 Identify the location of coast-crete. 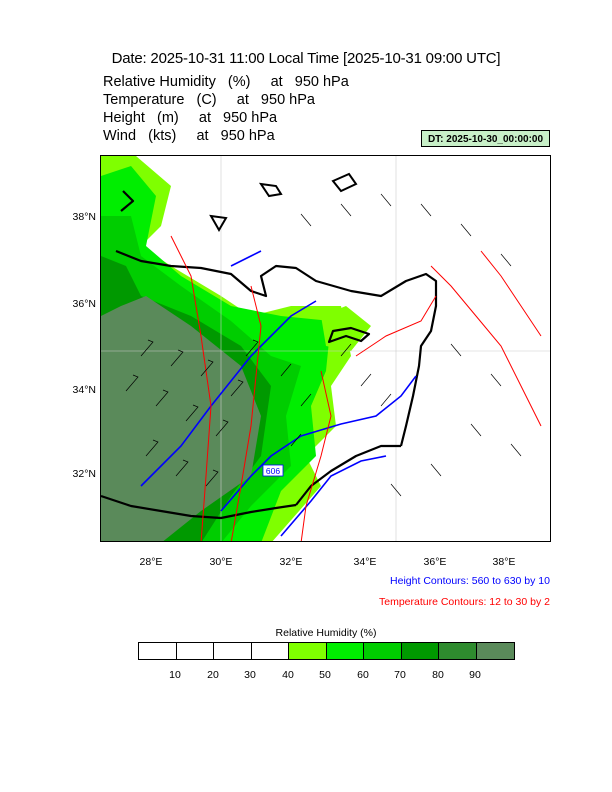
(127, 201).